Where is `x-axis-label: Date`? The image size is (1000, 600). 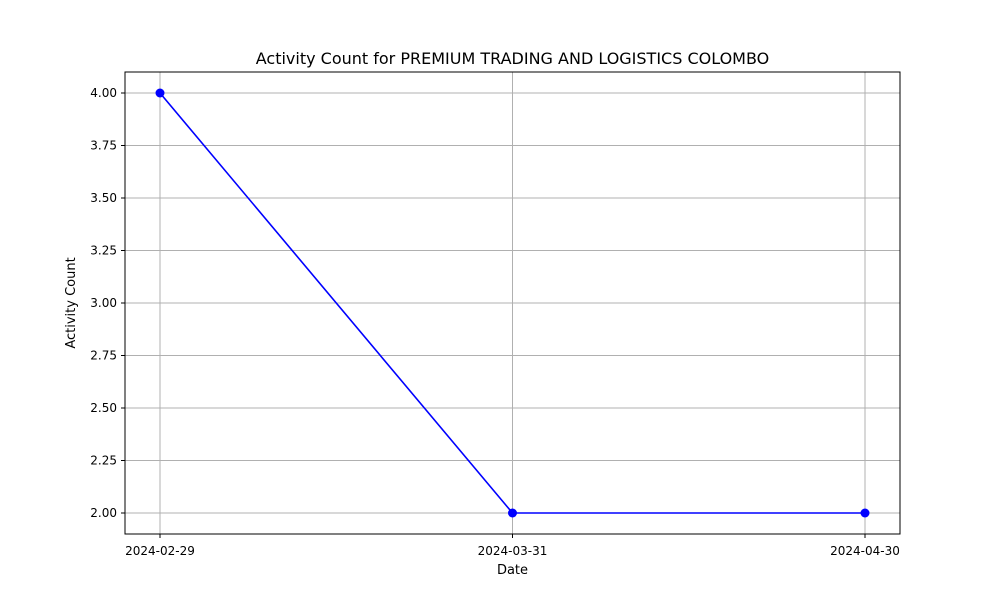 x-axis-label: Date is located at coordinates (512, 570).